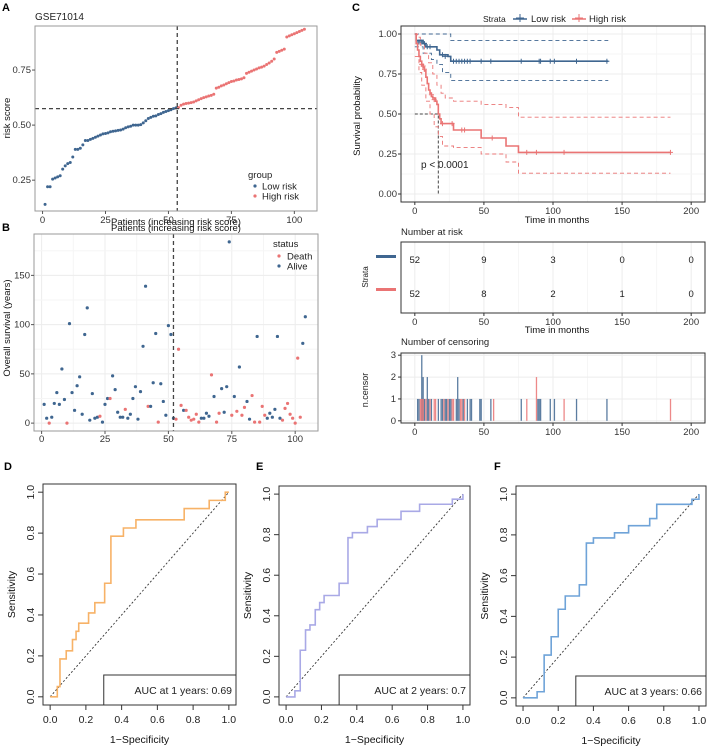 The width and height of the screenshot is (708, 747). I want to click on y-tick-label: 0.4, so click(504, 616).